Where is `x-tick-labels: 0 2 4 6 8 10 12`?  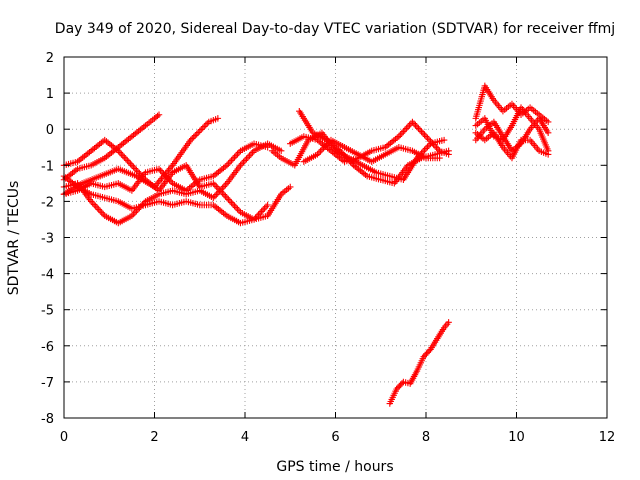 x-tick-labels: 0 2 4 6 8 10 12 is located at coordinates (337, 437).